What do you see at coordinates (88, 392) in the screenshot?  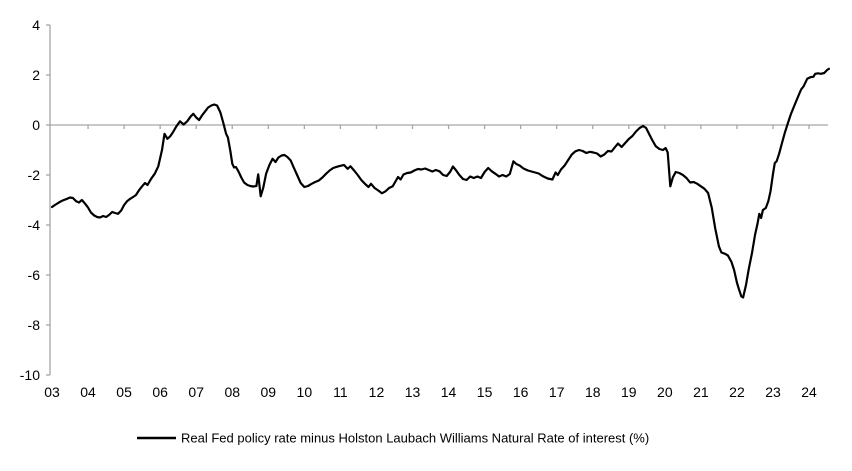 I see `x-tick-label: 04` at bounding box center [88, 392].